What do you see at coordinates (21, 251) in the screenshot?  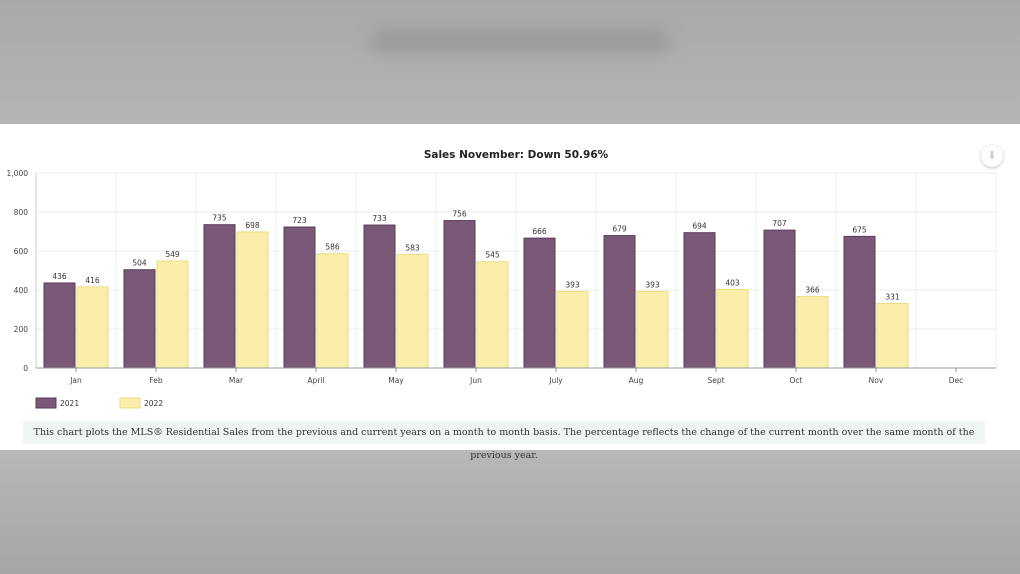 I see `y-tick-label: 600` at bounding box center [21, 251].